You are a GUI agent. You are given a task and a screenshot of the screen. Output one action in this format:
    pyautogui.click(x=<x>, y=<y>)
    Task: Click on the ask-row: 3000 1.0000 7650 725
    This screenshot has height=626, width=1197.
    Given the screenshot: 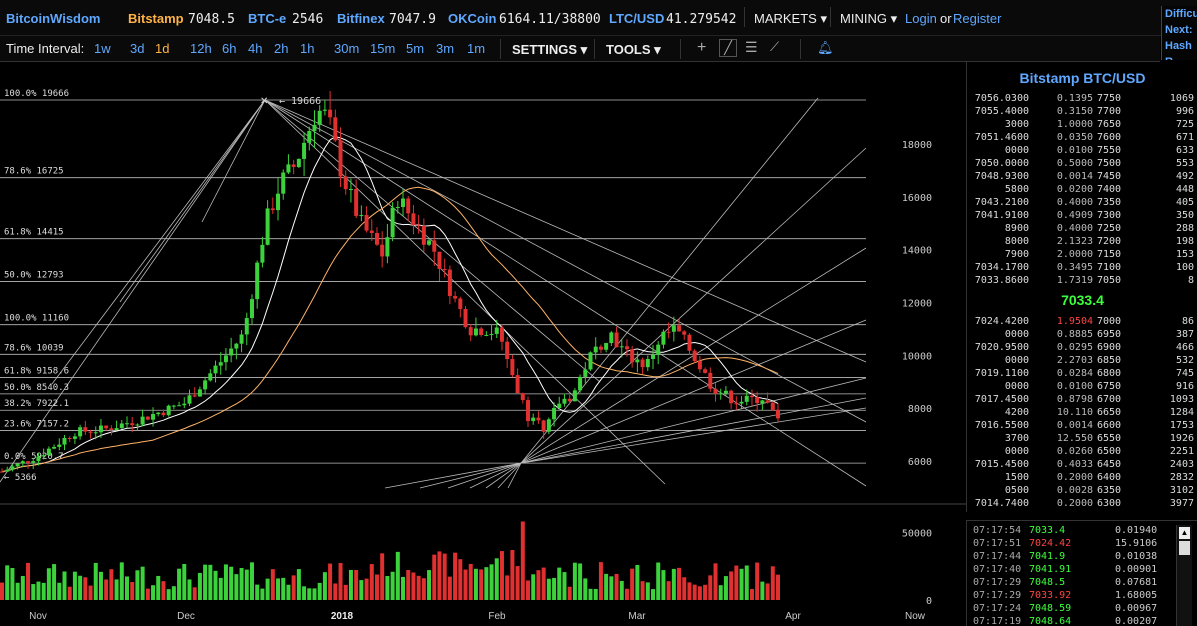 What is the action you would take?
    pyautogui.click(x=1082, y=125)
    